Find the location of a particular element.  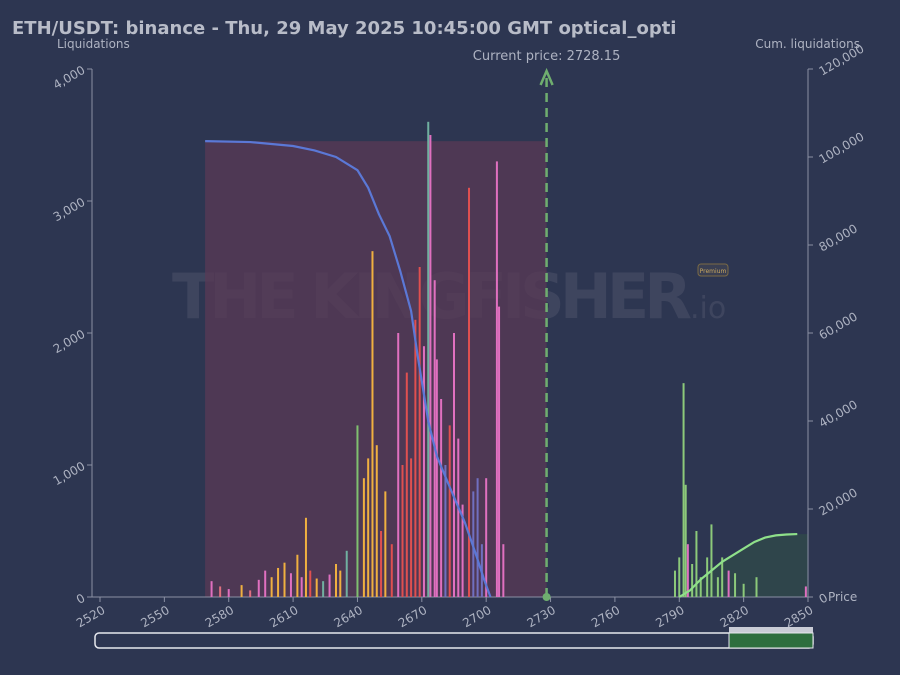

x-tick-label: 2760 is located at coordinates (605, 616).